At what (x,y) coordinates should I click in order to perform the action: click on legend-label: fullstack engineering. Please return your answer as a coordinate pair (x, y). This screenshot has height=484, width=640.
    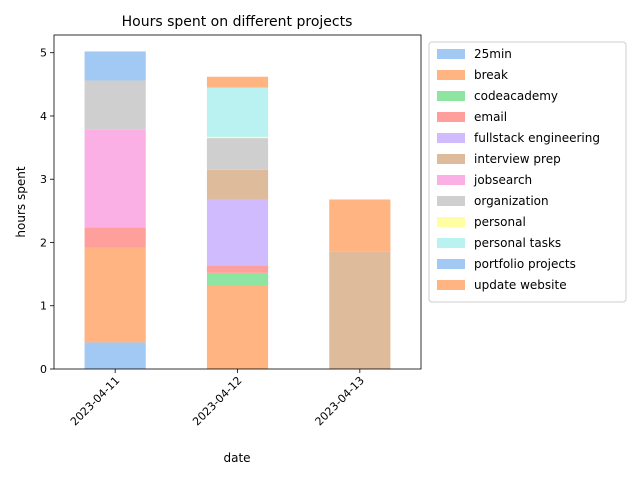
    Looking at the image, I should click on (537, 138).